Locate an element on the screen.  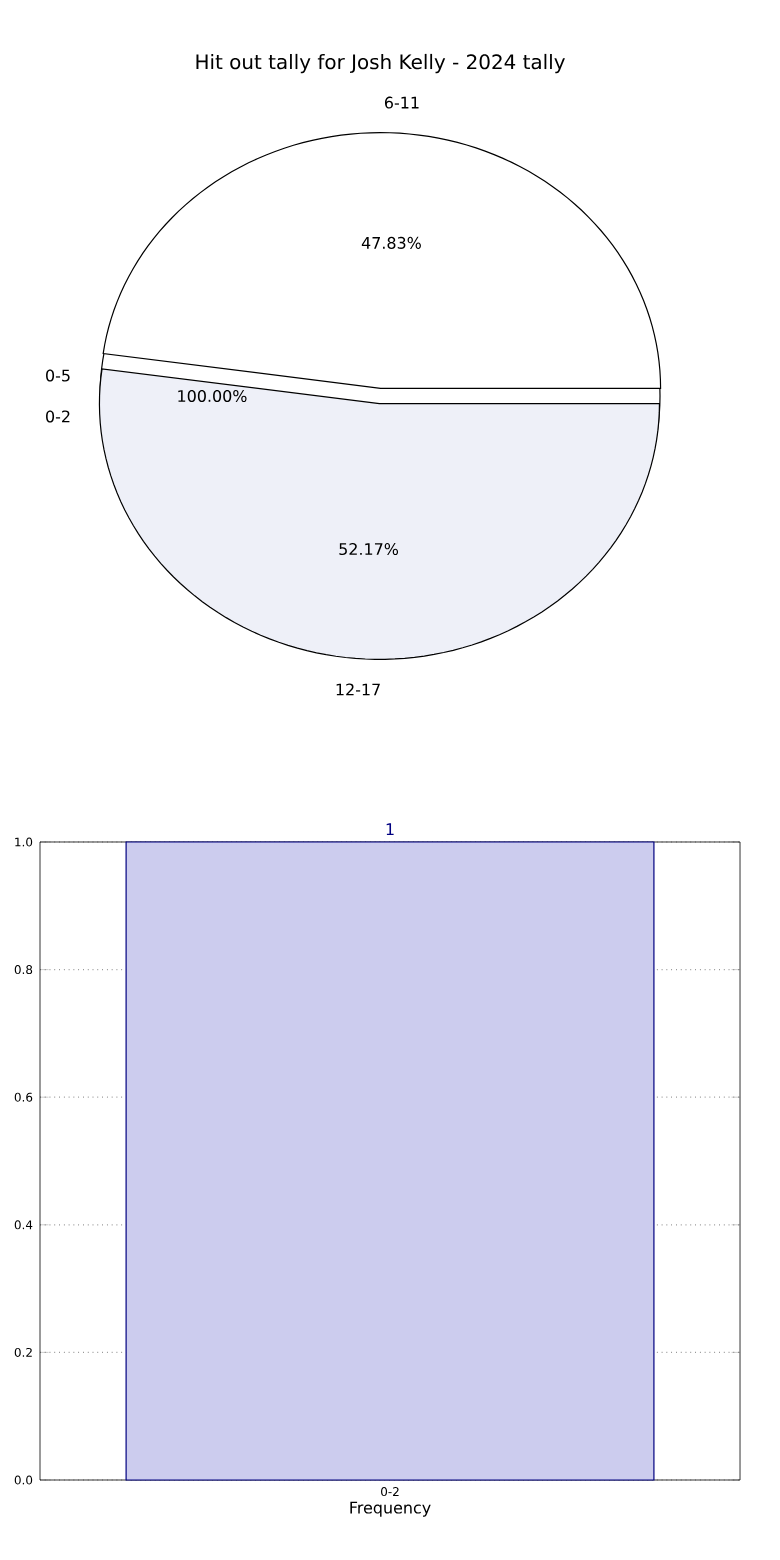
chart-title: Hit out tally for Josh Kelly - 2024 tally is located at coordinates (380, 63).